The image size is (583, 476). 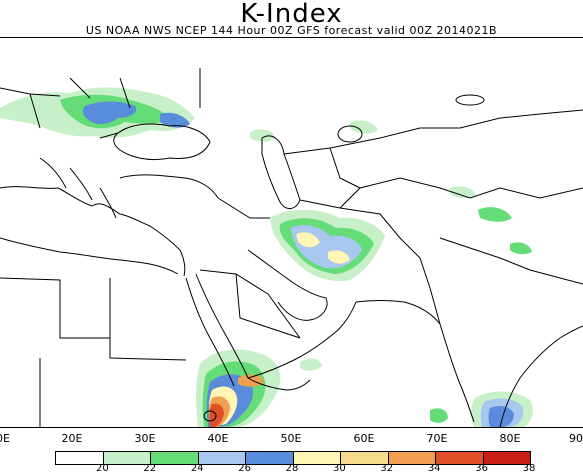 I want to click on colorbar-label: 30, so click(x=339, y=468).